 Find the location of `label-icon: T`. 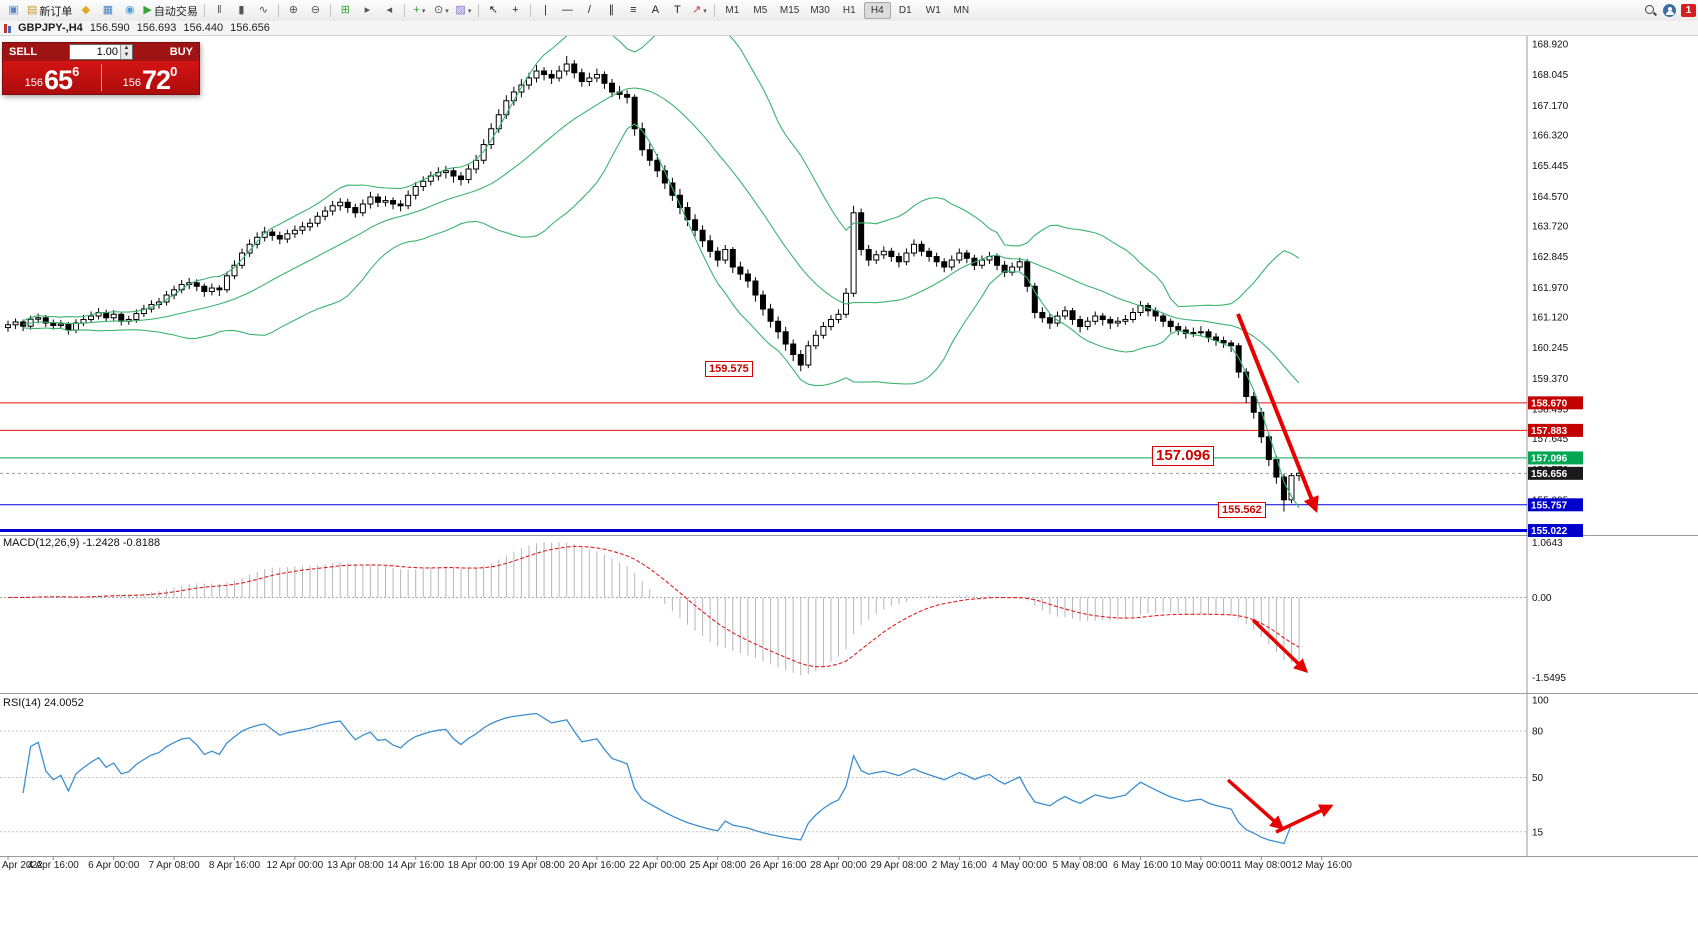

label-icon: T is located at coordinates (677, 10).